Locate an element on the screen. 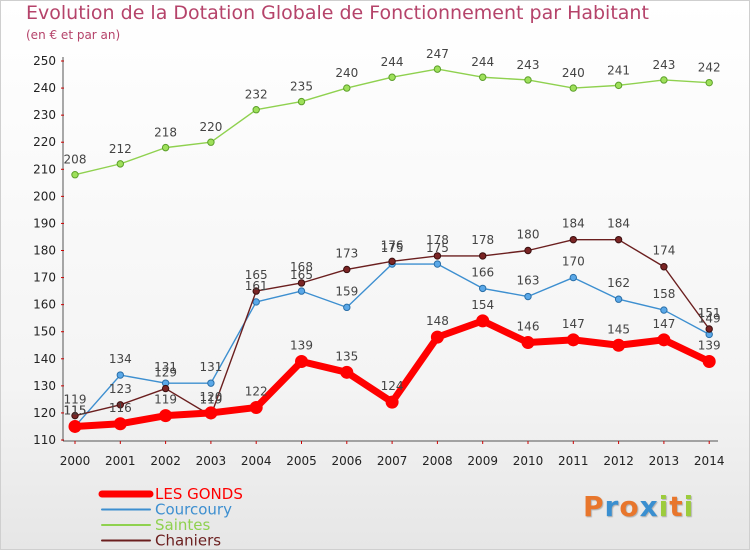 This screenshot has height=550, width=750. y-tick-label: 160 is located at coordinates (44, 305).